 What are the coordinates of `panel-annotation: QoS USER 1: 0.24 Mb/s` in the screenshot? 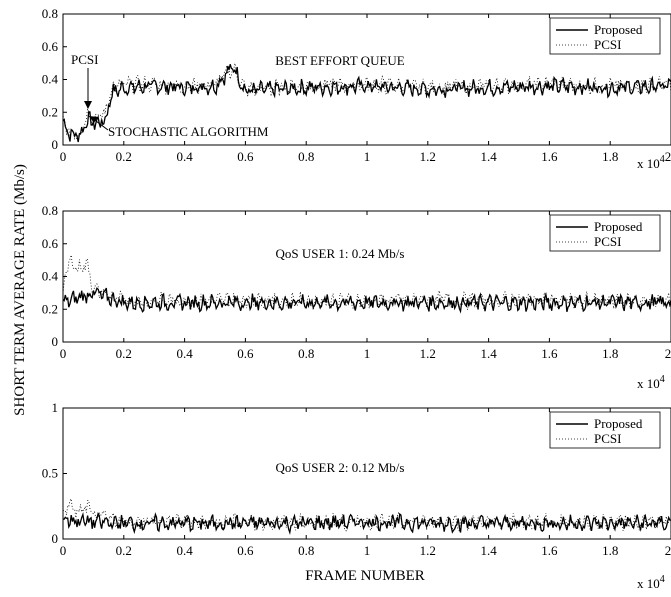 It's located at (340, 253).